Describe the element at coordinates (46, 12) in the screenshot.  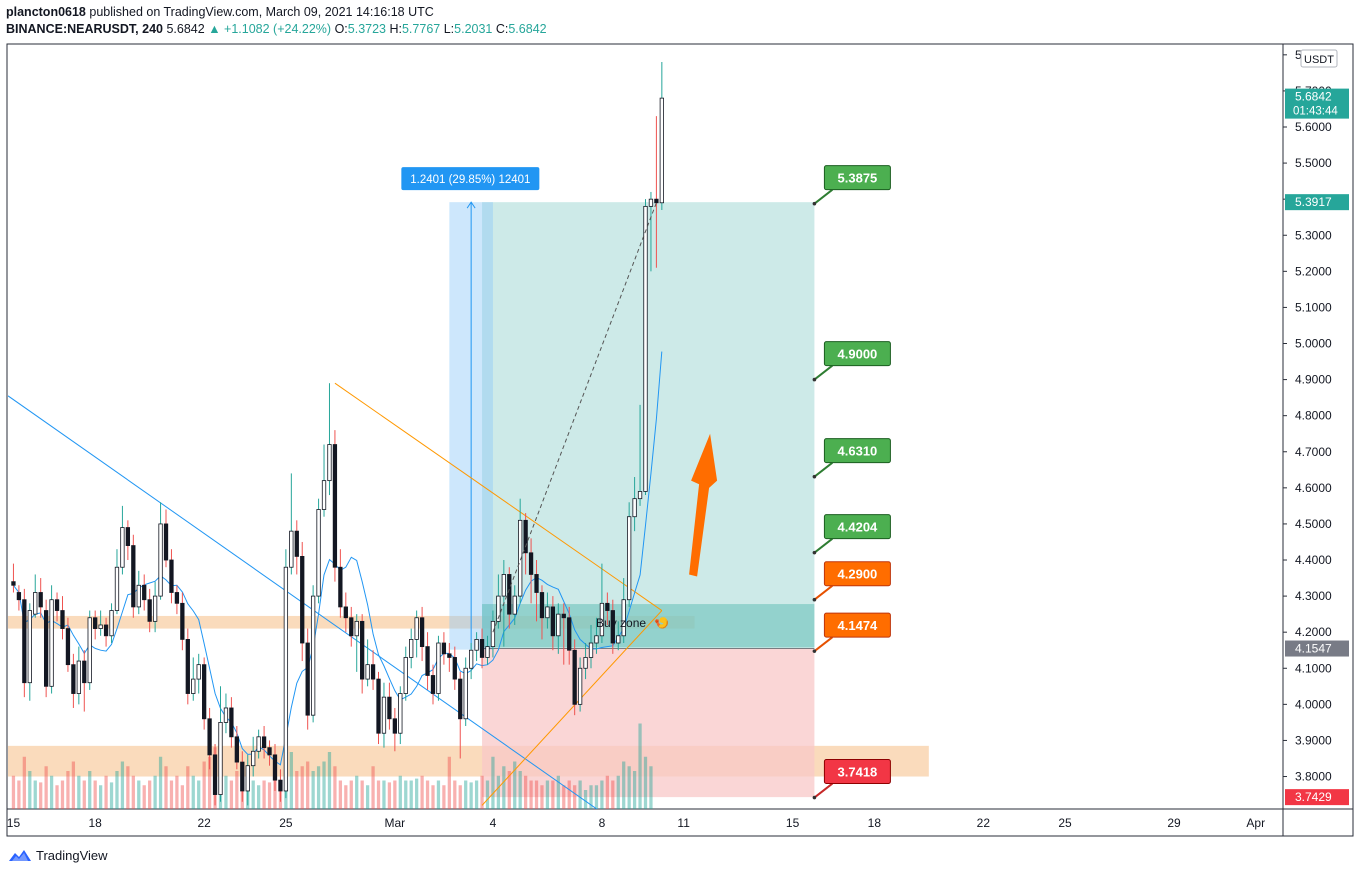
I see `publisher-name: plancton0618` at that location.